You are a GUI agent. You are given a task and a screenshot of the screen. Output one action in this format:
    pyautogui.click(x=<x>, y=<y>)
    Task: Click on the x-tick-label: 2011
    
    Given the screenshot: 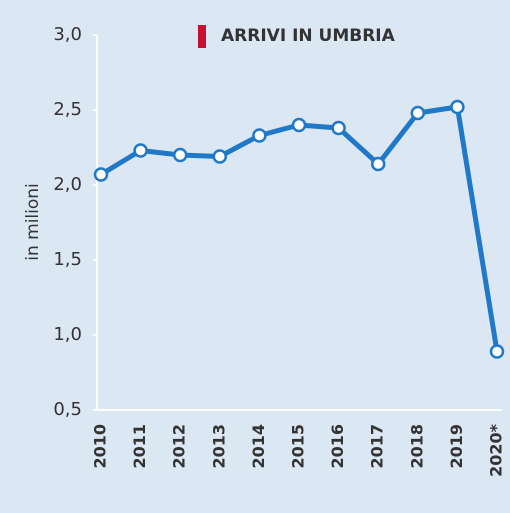 What is the action you would take?
    pyautogui.click(x=139, y=446)
    